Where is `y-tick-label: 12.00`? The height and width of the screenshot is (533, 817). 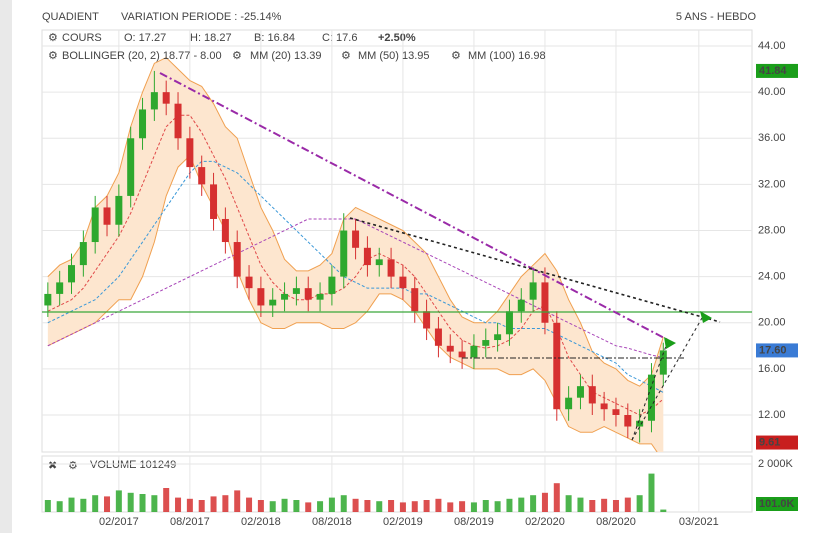 y-tick-label: 12.00 is located at coordinates (772, 415).